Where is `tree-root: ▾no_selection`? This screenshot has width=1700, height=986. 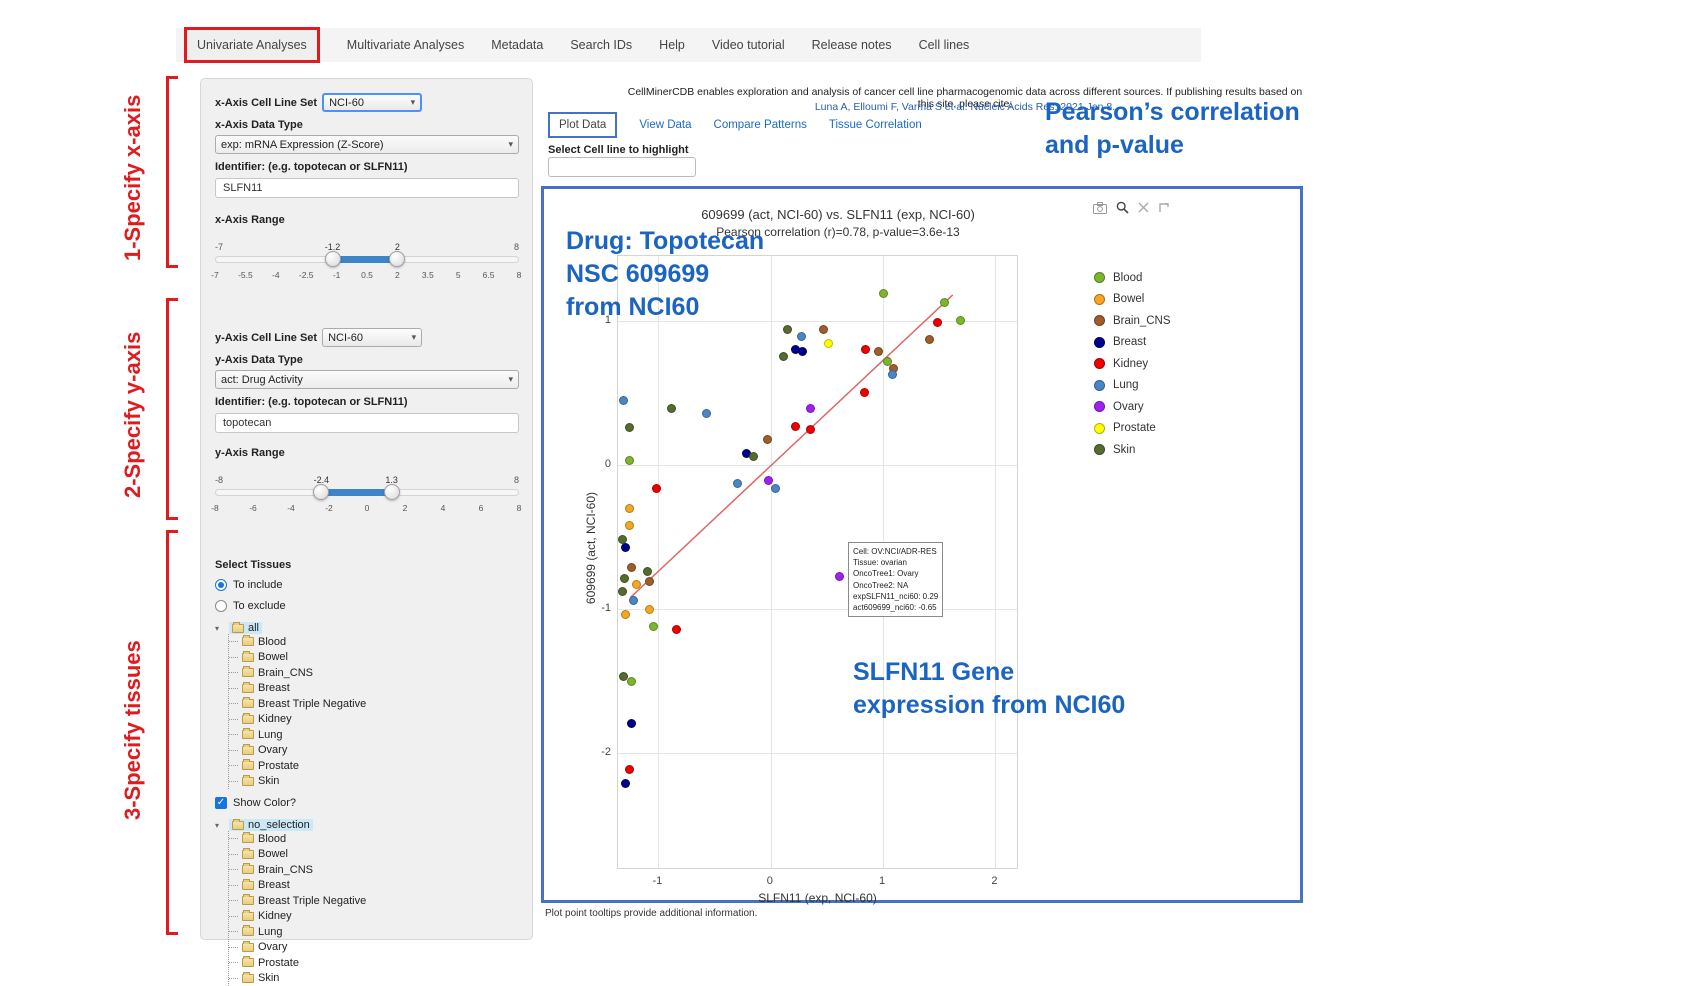
tree-root: ▾no_selection is located at coordinates (367, 825).